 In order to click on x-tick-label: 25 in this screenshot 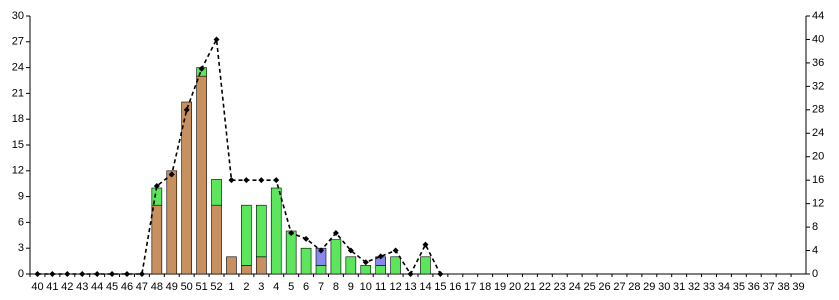, I will do `click(589, 287)`.